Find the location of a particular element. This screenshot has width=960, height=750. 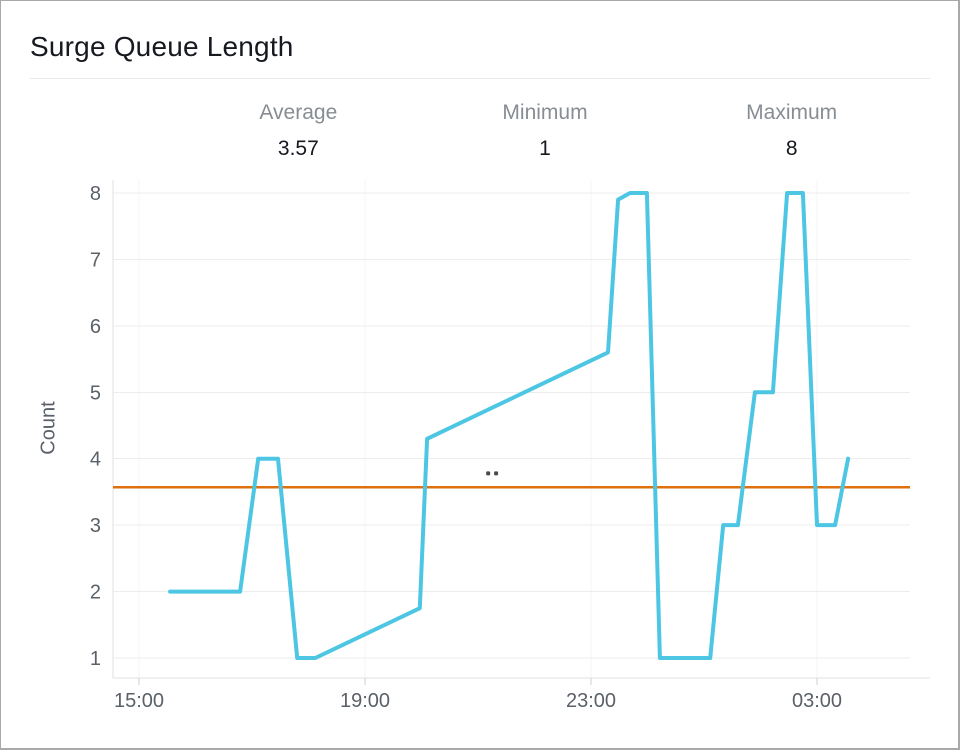

stat-minimum: Minimum 1 is located at coordinates (545, 131).